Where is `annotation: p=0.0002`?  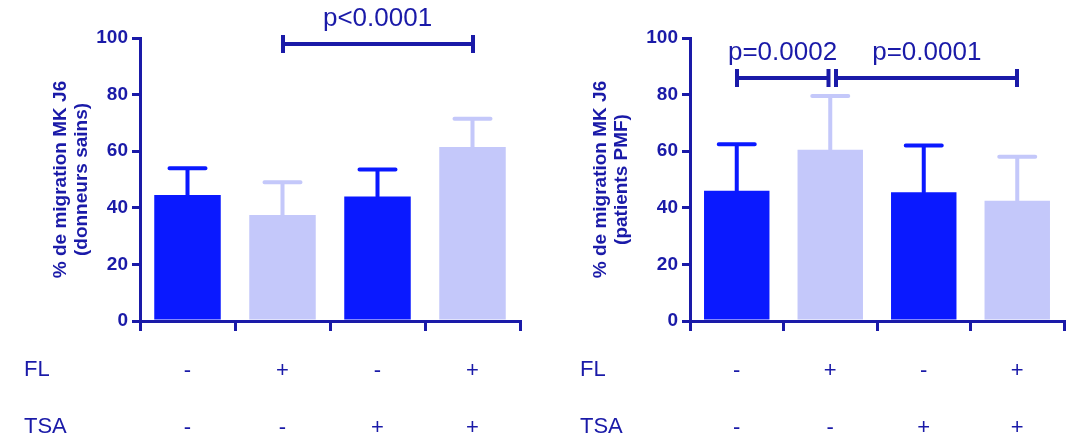
annotation: p=0.0002 is located at coordinates (782, 50).